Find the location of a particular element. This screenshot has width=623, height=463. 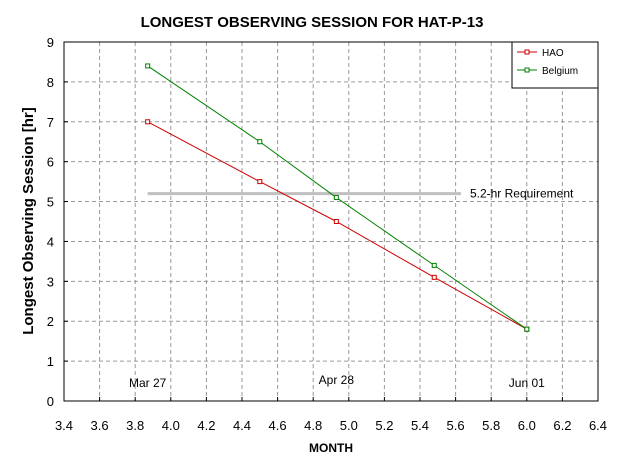

y-tick-label: 0 is located at coordinates (50, 401).